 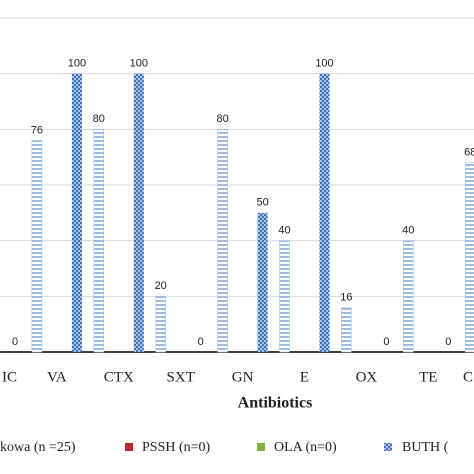 I want to click on x-tick-label: SXT, so click(x=181, y=377).